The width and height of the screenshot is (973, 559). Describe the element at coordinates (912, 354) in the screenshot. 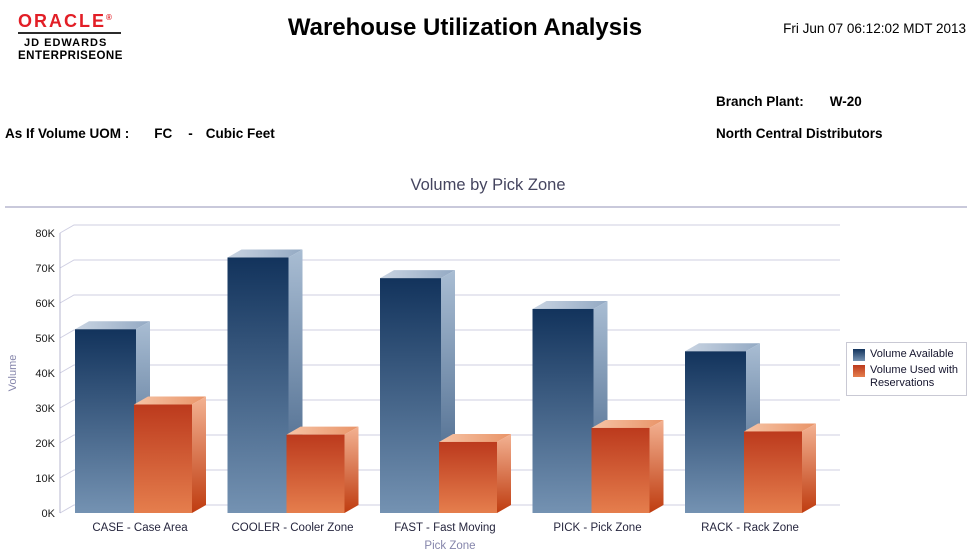

I see `legend-label-volume-available: Volume Available` at that location.